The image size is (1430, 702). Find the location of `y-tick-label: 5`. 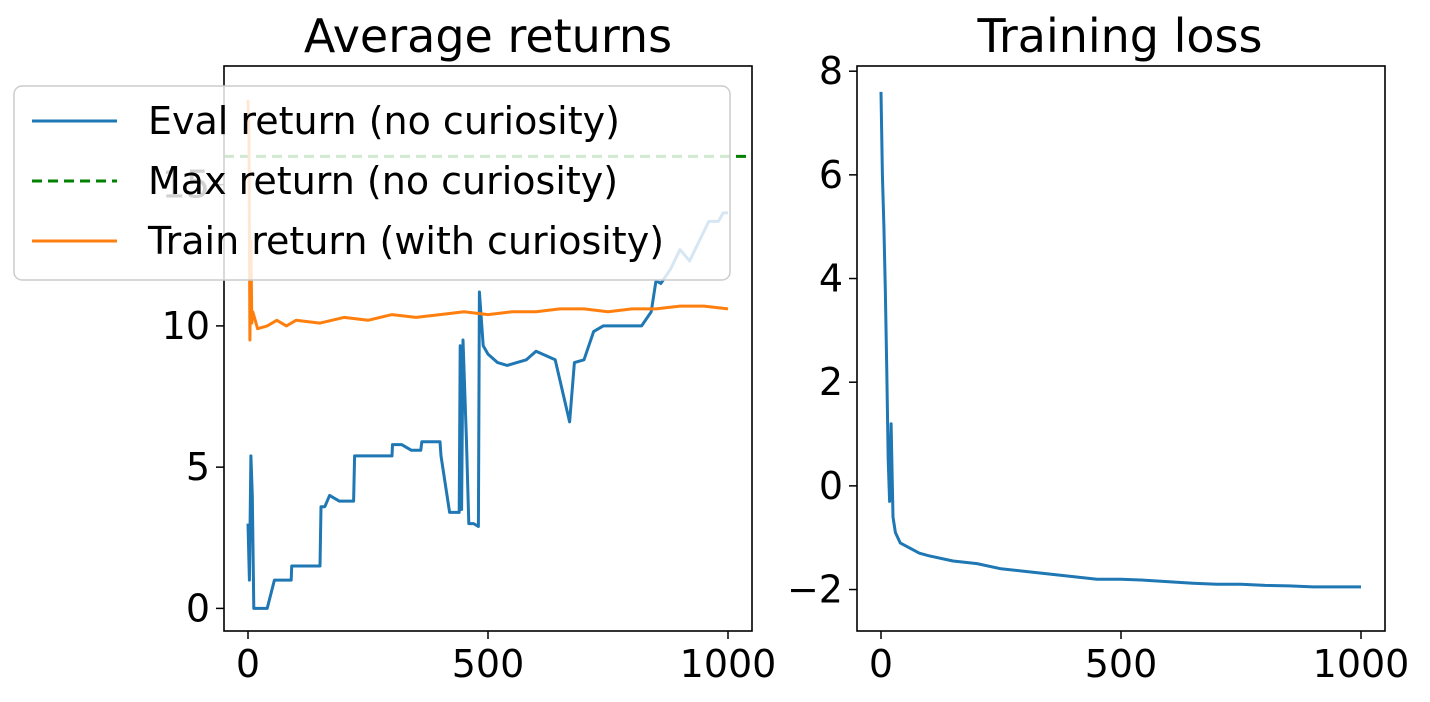

y-tick-label: 5 is located at coordinates (198, 467).